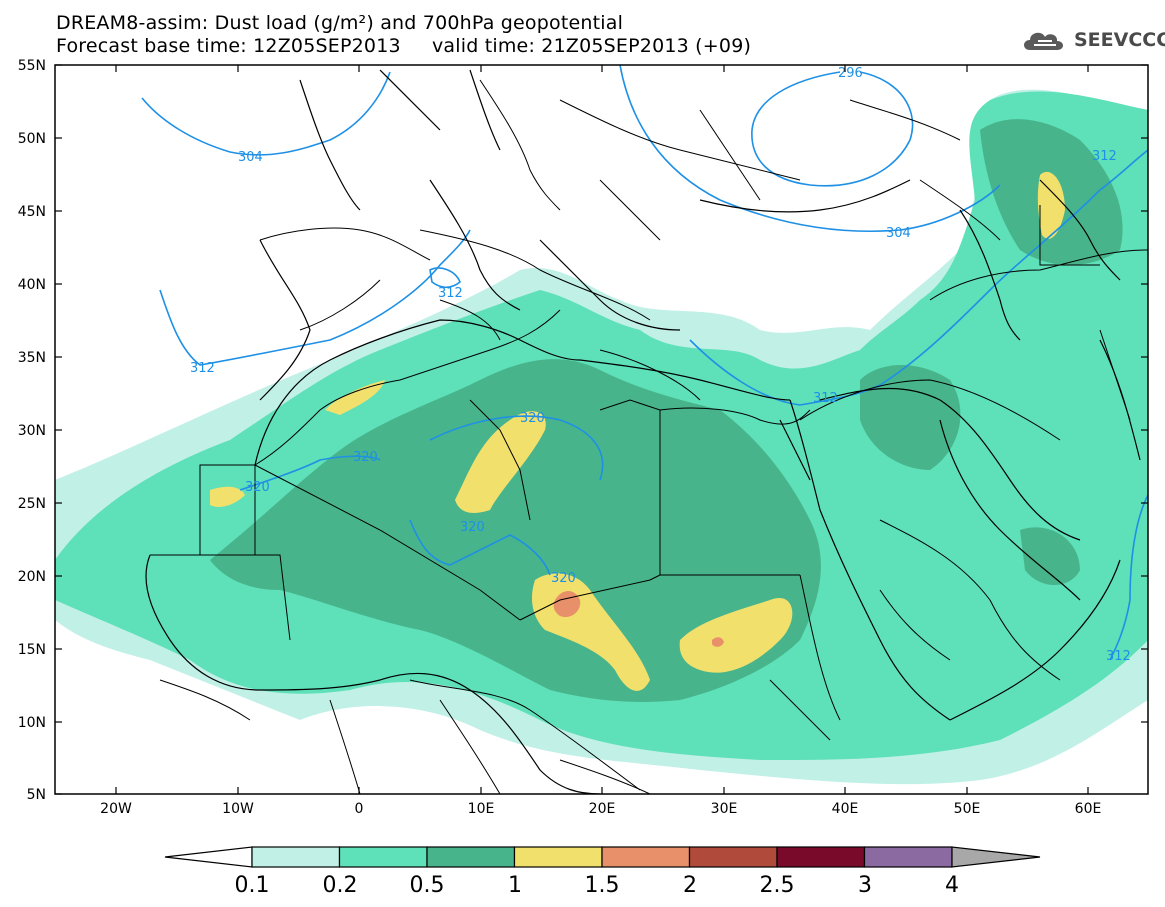 This screenshot has width=1165, height=907. Describe the element at coordinates (359, 809) in the screenshot. I see `lon-label: 0` at that location.